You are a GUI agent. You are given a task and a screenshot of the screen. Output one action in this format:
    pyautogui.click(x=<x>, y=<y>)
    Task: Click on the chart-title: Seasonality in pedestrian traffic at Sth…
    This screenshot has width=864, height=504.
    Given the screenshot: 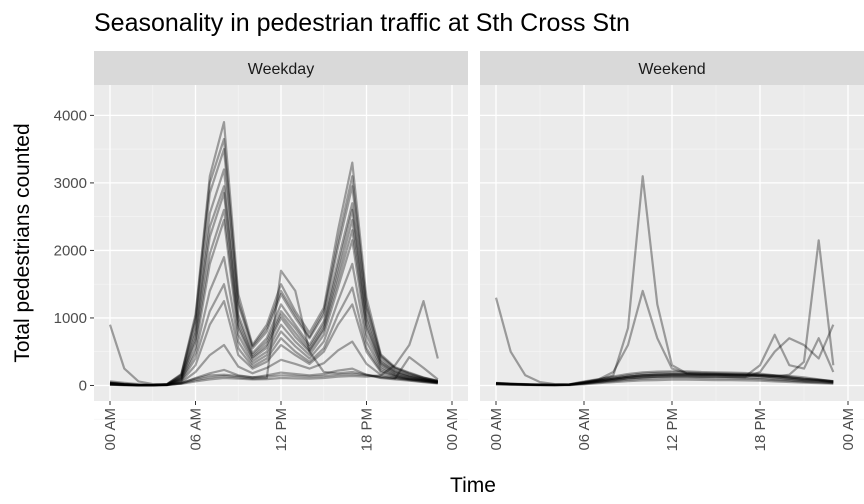 What is the action you would take?
    pyautogui.click(x=362, y=23)
    